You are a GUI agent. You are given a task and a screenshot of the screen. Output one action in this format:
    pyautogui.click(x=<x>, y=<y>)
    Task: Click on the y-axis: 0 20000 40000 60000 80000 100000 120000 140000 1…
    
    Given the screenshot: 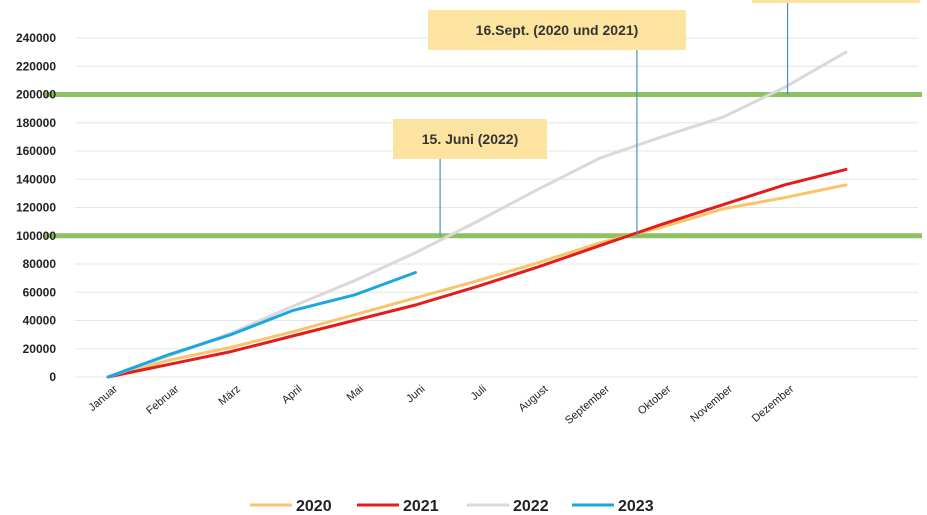 What is the action you would take?
    pyautogui.click(x=36, y=207)
    